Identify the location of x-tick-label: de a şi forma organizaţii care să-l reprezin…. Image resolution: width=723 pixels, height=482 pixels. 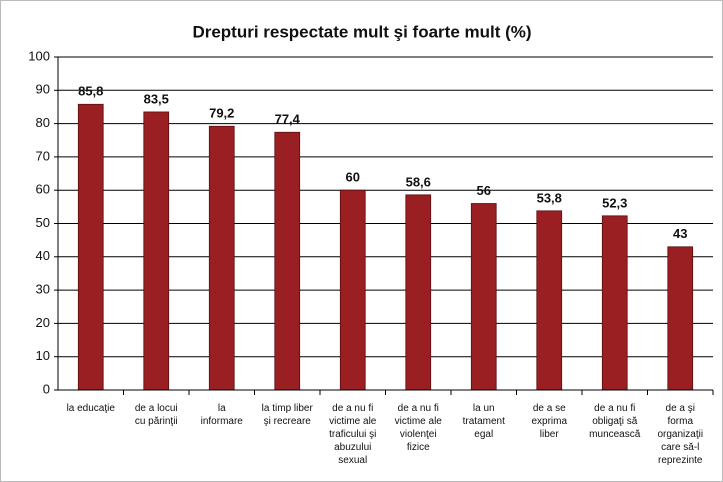
(680, 434).